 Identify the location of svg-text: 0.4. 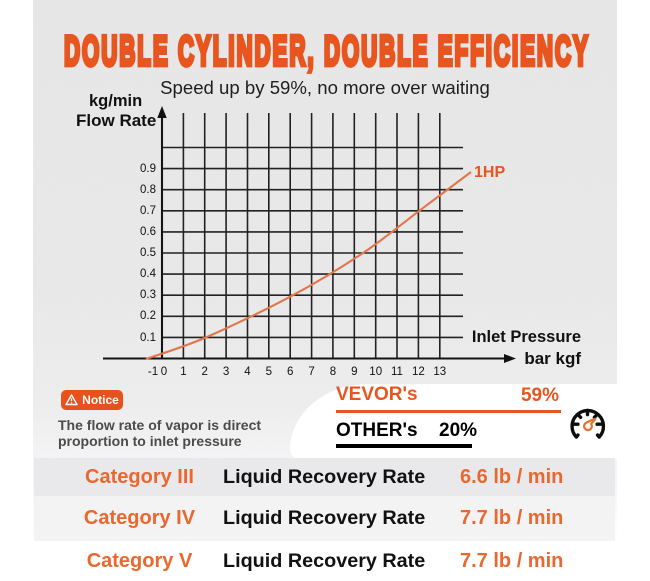
(148, 274).